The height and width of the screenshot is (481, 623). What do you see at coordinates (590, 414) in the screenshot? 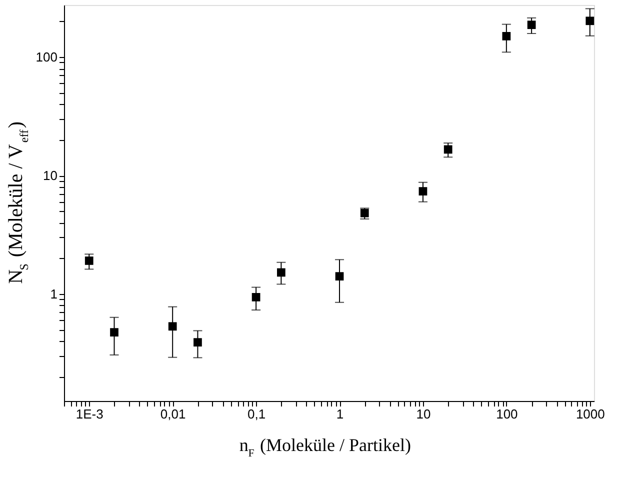
I see `x-tick-label: 1000` at bounding box center [590, 414].